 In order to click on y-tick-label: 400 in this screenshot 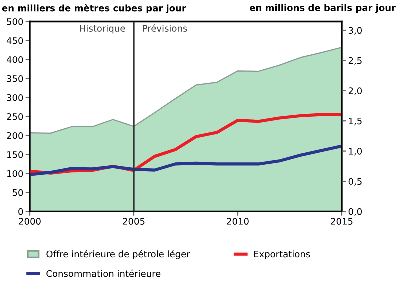, I will do `click(15, 60)`.